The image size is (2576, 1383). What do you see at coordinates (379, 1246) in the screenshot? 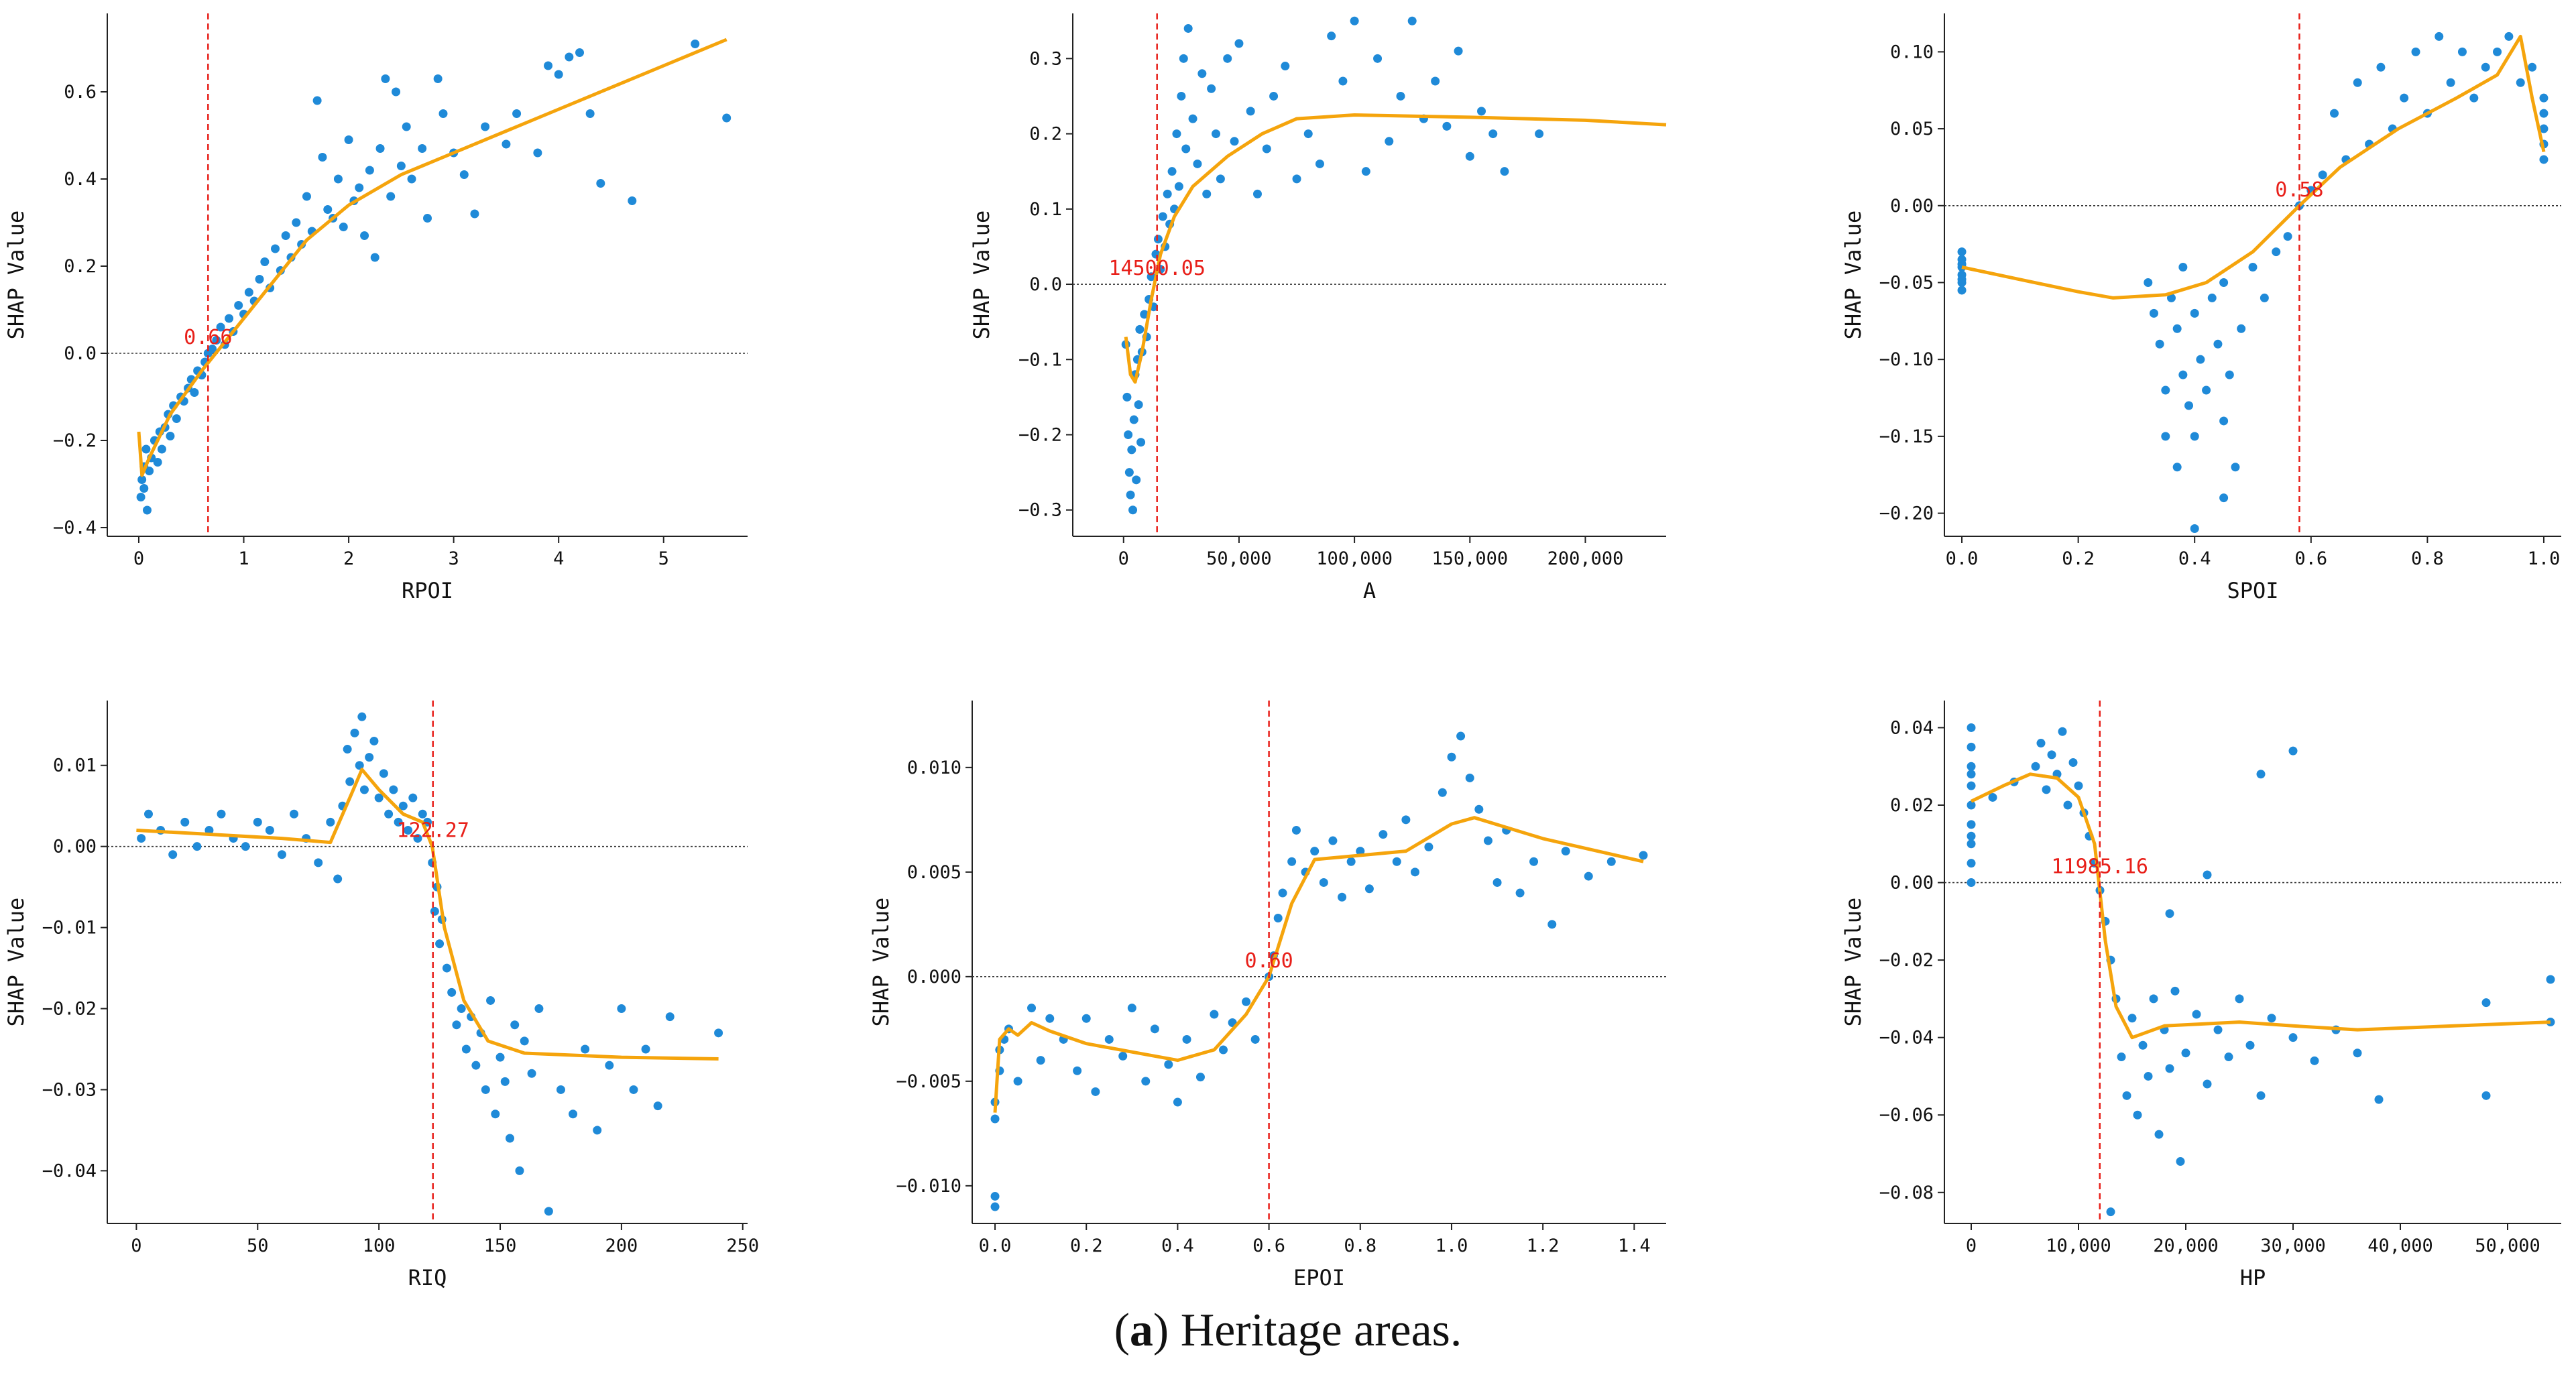
I see `x-tick-label: 100` at bounding box center [379, 1246].